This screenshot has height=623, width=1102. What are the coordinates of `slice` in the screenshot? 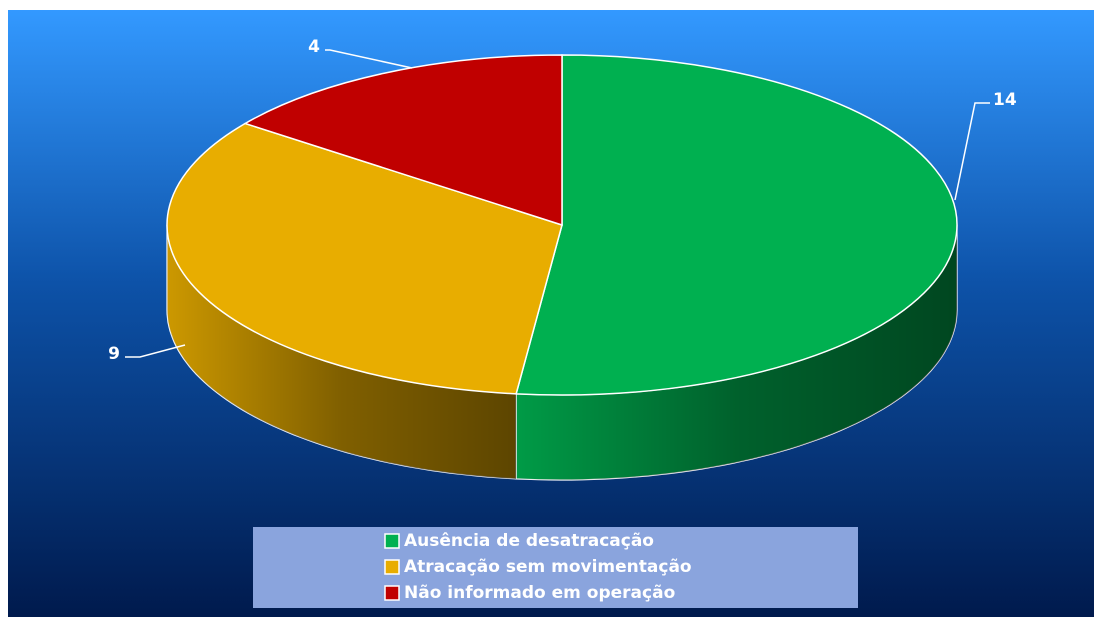 It's located at (403, 140).